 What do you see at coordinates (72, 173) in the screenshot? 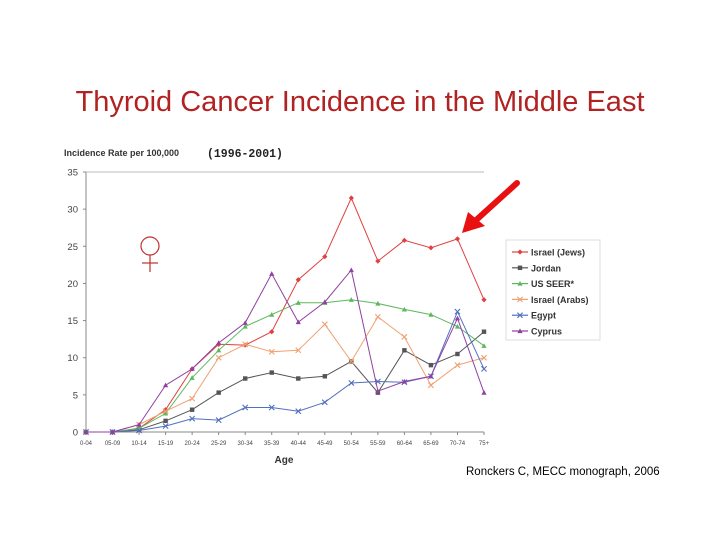
I see `y-tick-label: 35` at bounding box center [72, 173].